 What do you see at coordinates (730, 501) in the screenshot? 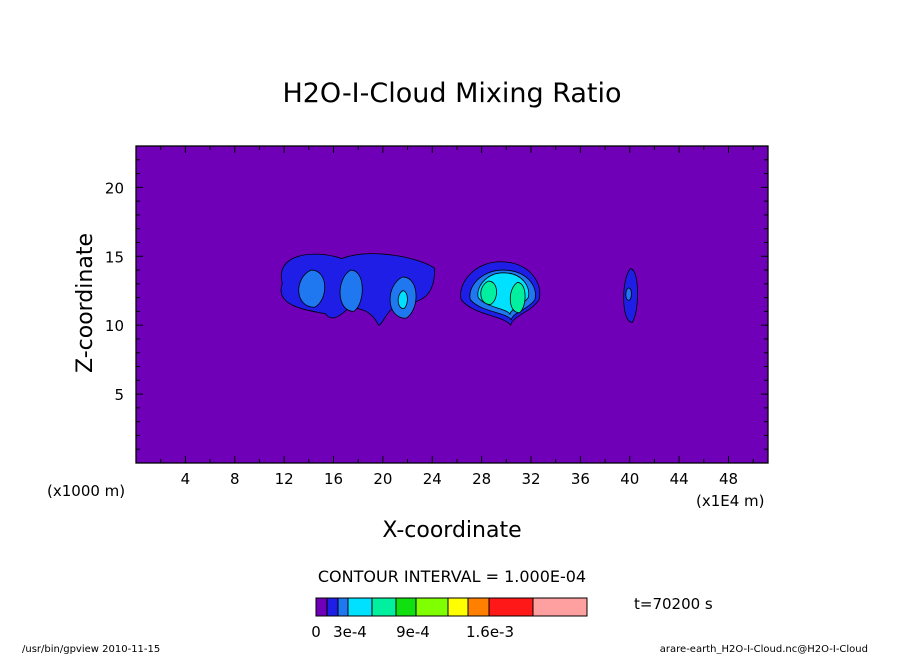
I see `x-unit-right: (x1E4 m)` at bounding box center [730, 501].